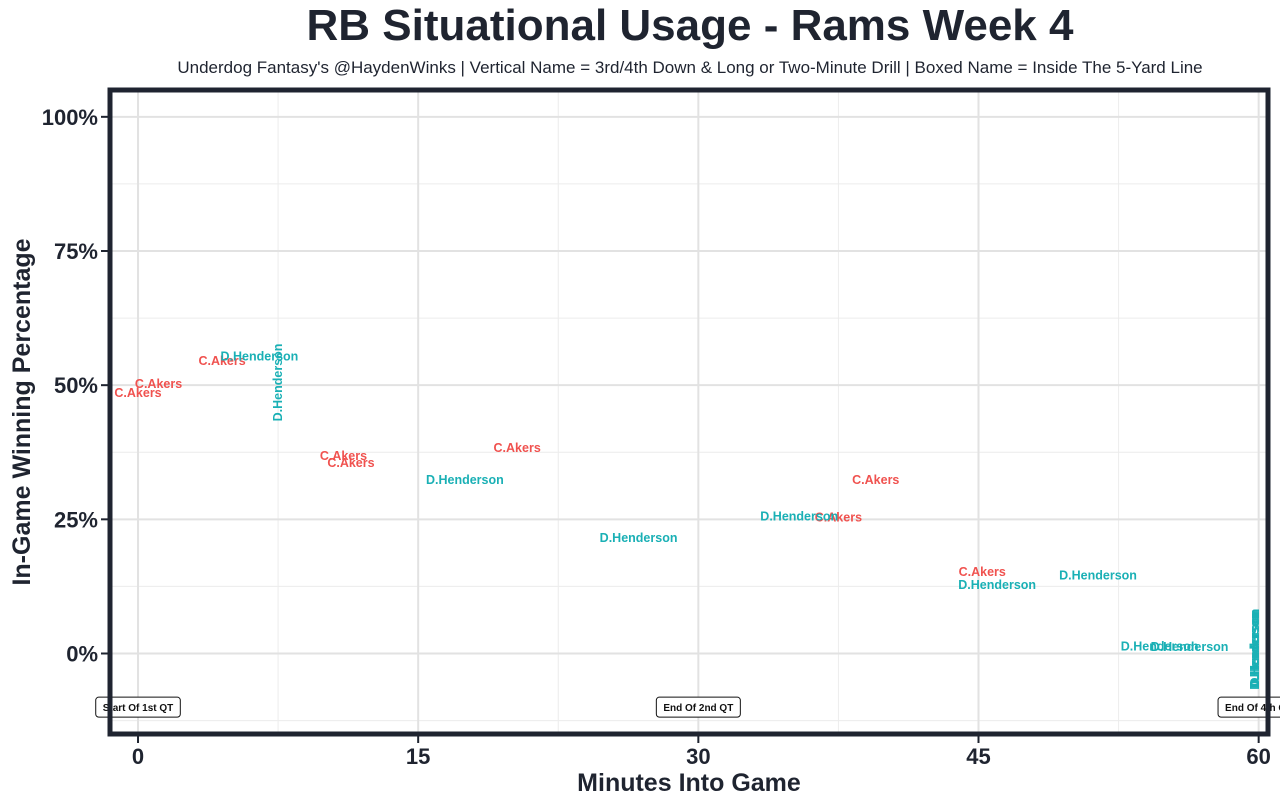 This screenshot has width=1280, height=807. I want to click on quarter-marker: Start Of 1st QT, so click(138, 707).